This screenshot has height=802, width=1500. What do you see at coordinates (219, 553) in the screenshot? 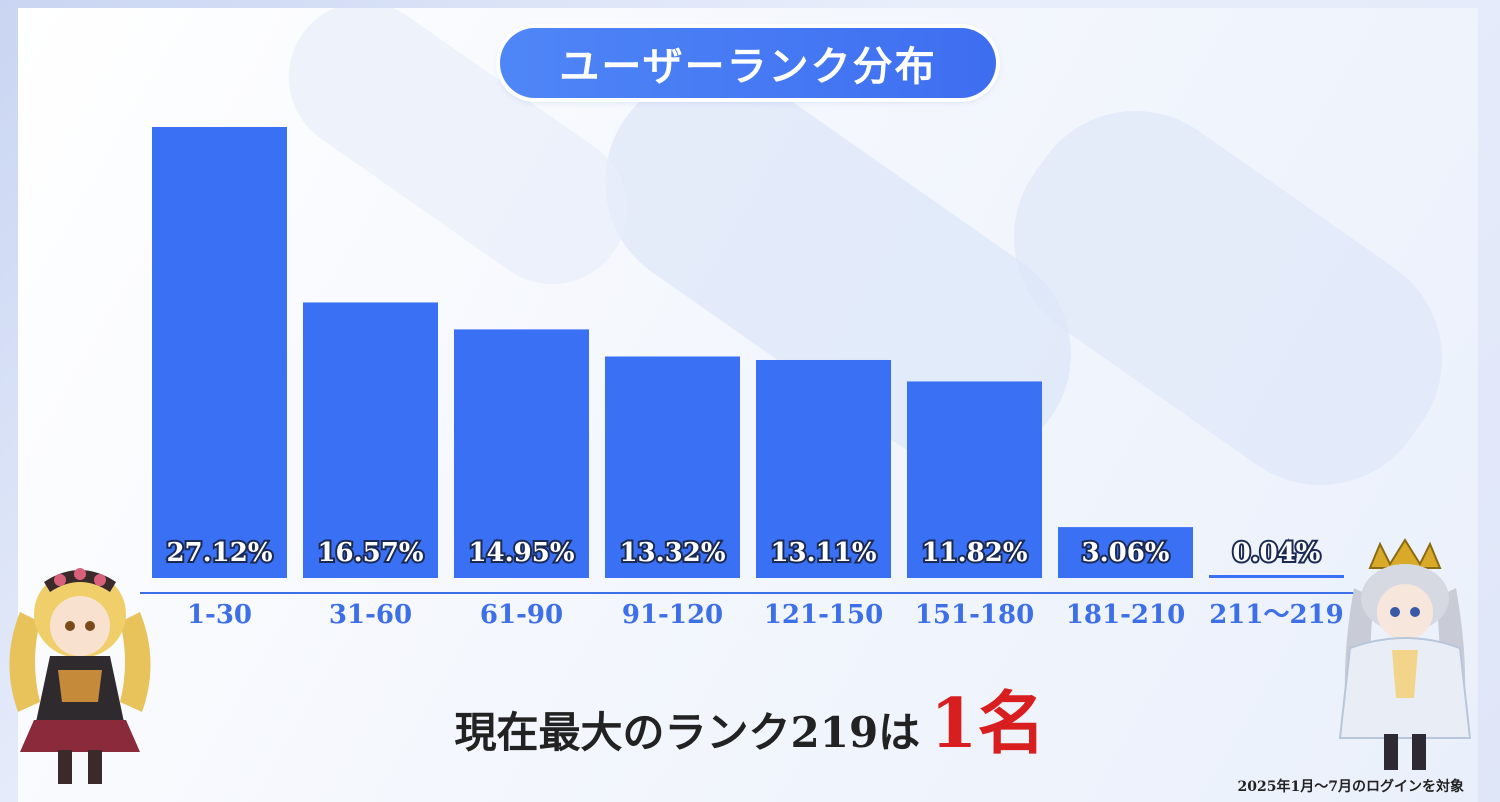
I see `bar-value-label: 27.12%` at bounding box center [219, 553].